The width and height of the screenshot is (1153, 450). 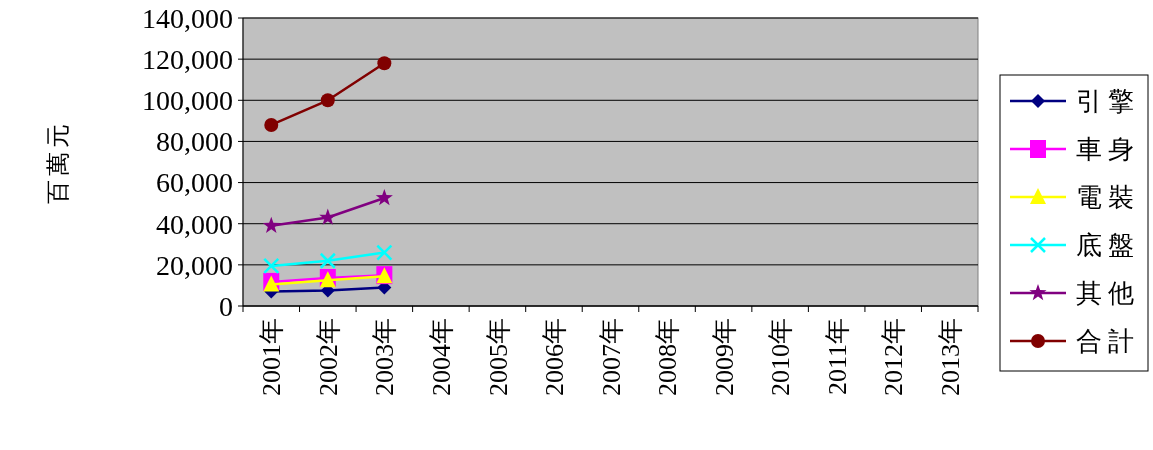 I want to click on x-tick-label: 2013年, so click(x=950, y=357).